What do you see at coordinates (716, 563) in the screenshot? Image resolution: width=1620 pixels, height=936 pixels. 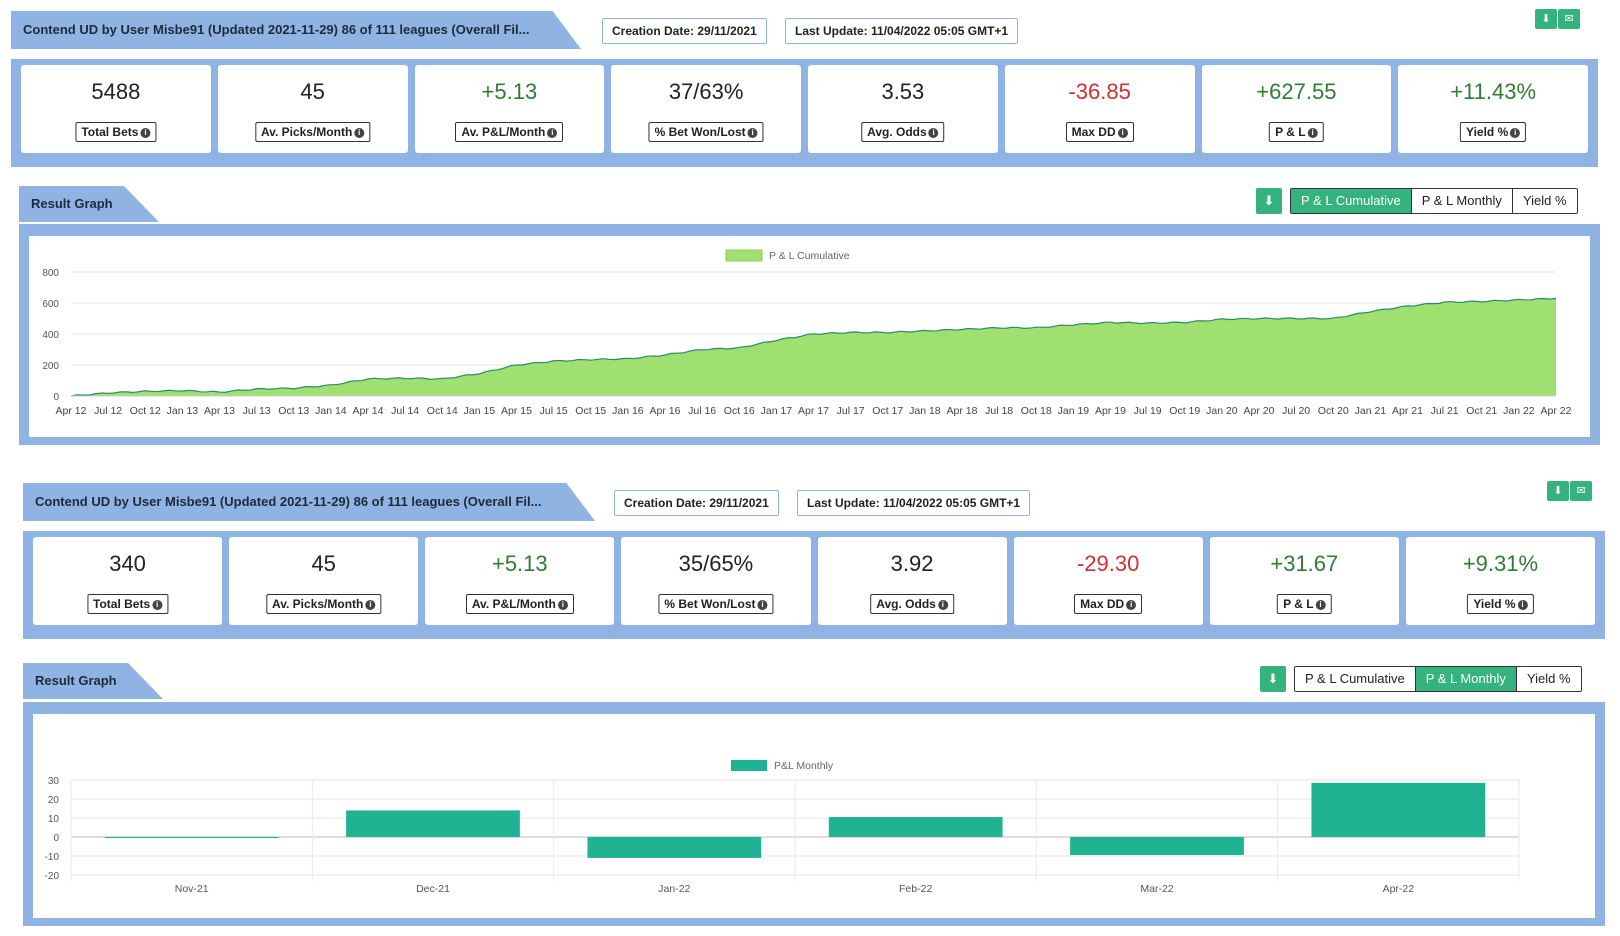 I see `stat-value: 35/65%` at bounding box center [716, 563].